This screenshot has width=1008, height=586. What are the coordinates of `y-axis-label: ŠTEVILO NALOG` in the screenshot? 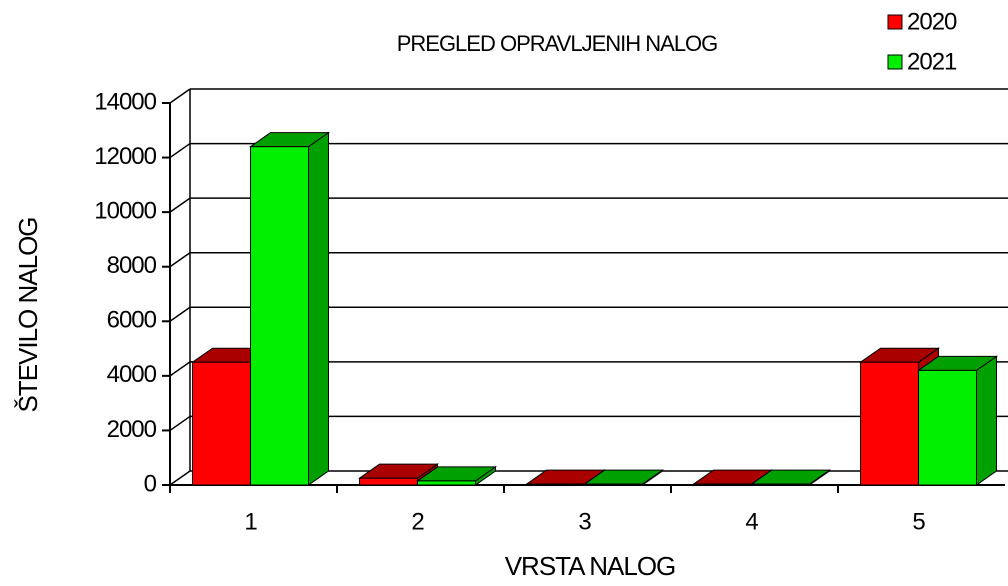 It's located at (28, 314).